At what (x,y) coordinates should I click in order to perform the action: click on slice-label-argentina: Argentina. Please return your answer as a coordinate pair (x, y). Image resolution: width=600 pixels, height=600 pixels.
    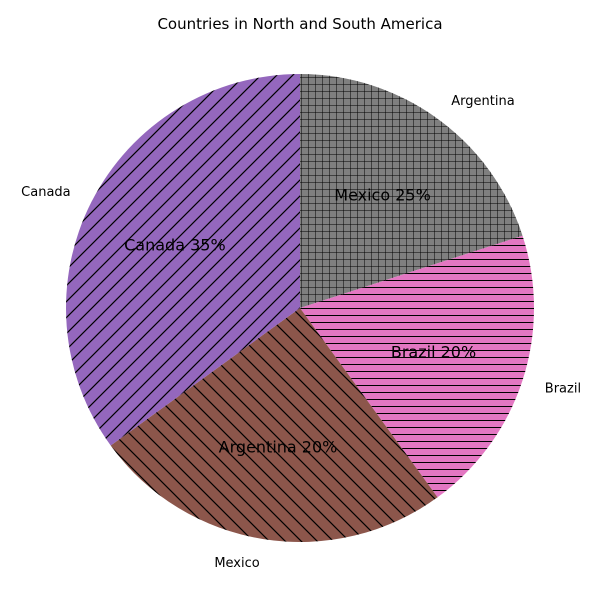
    Looking at the image, I should click on (482, 101).